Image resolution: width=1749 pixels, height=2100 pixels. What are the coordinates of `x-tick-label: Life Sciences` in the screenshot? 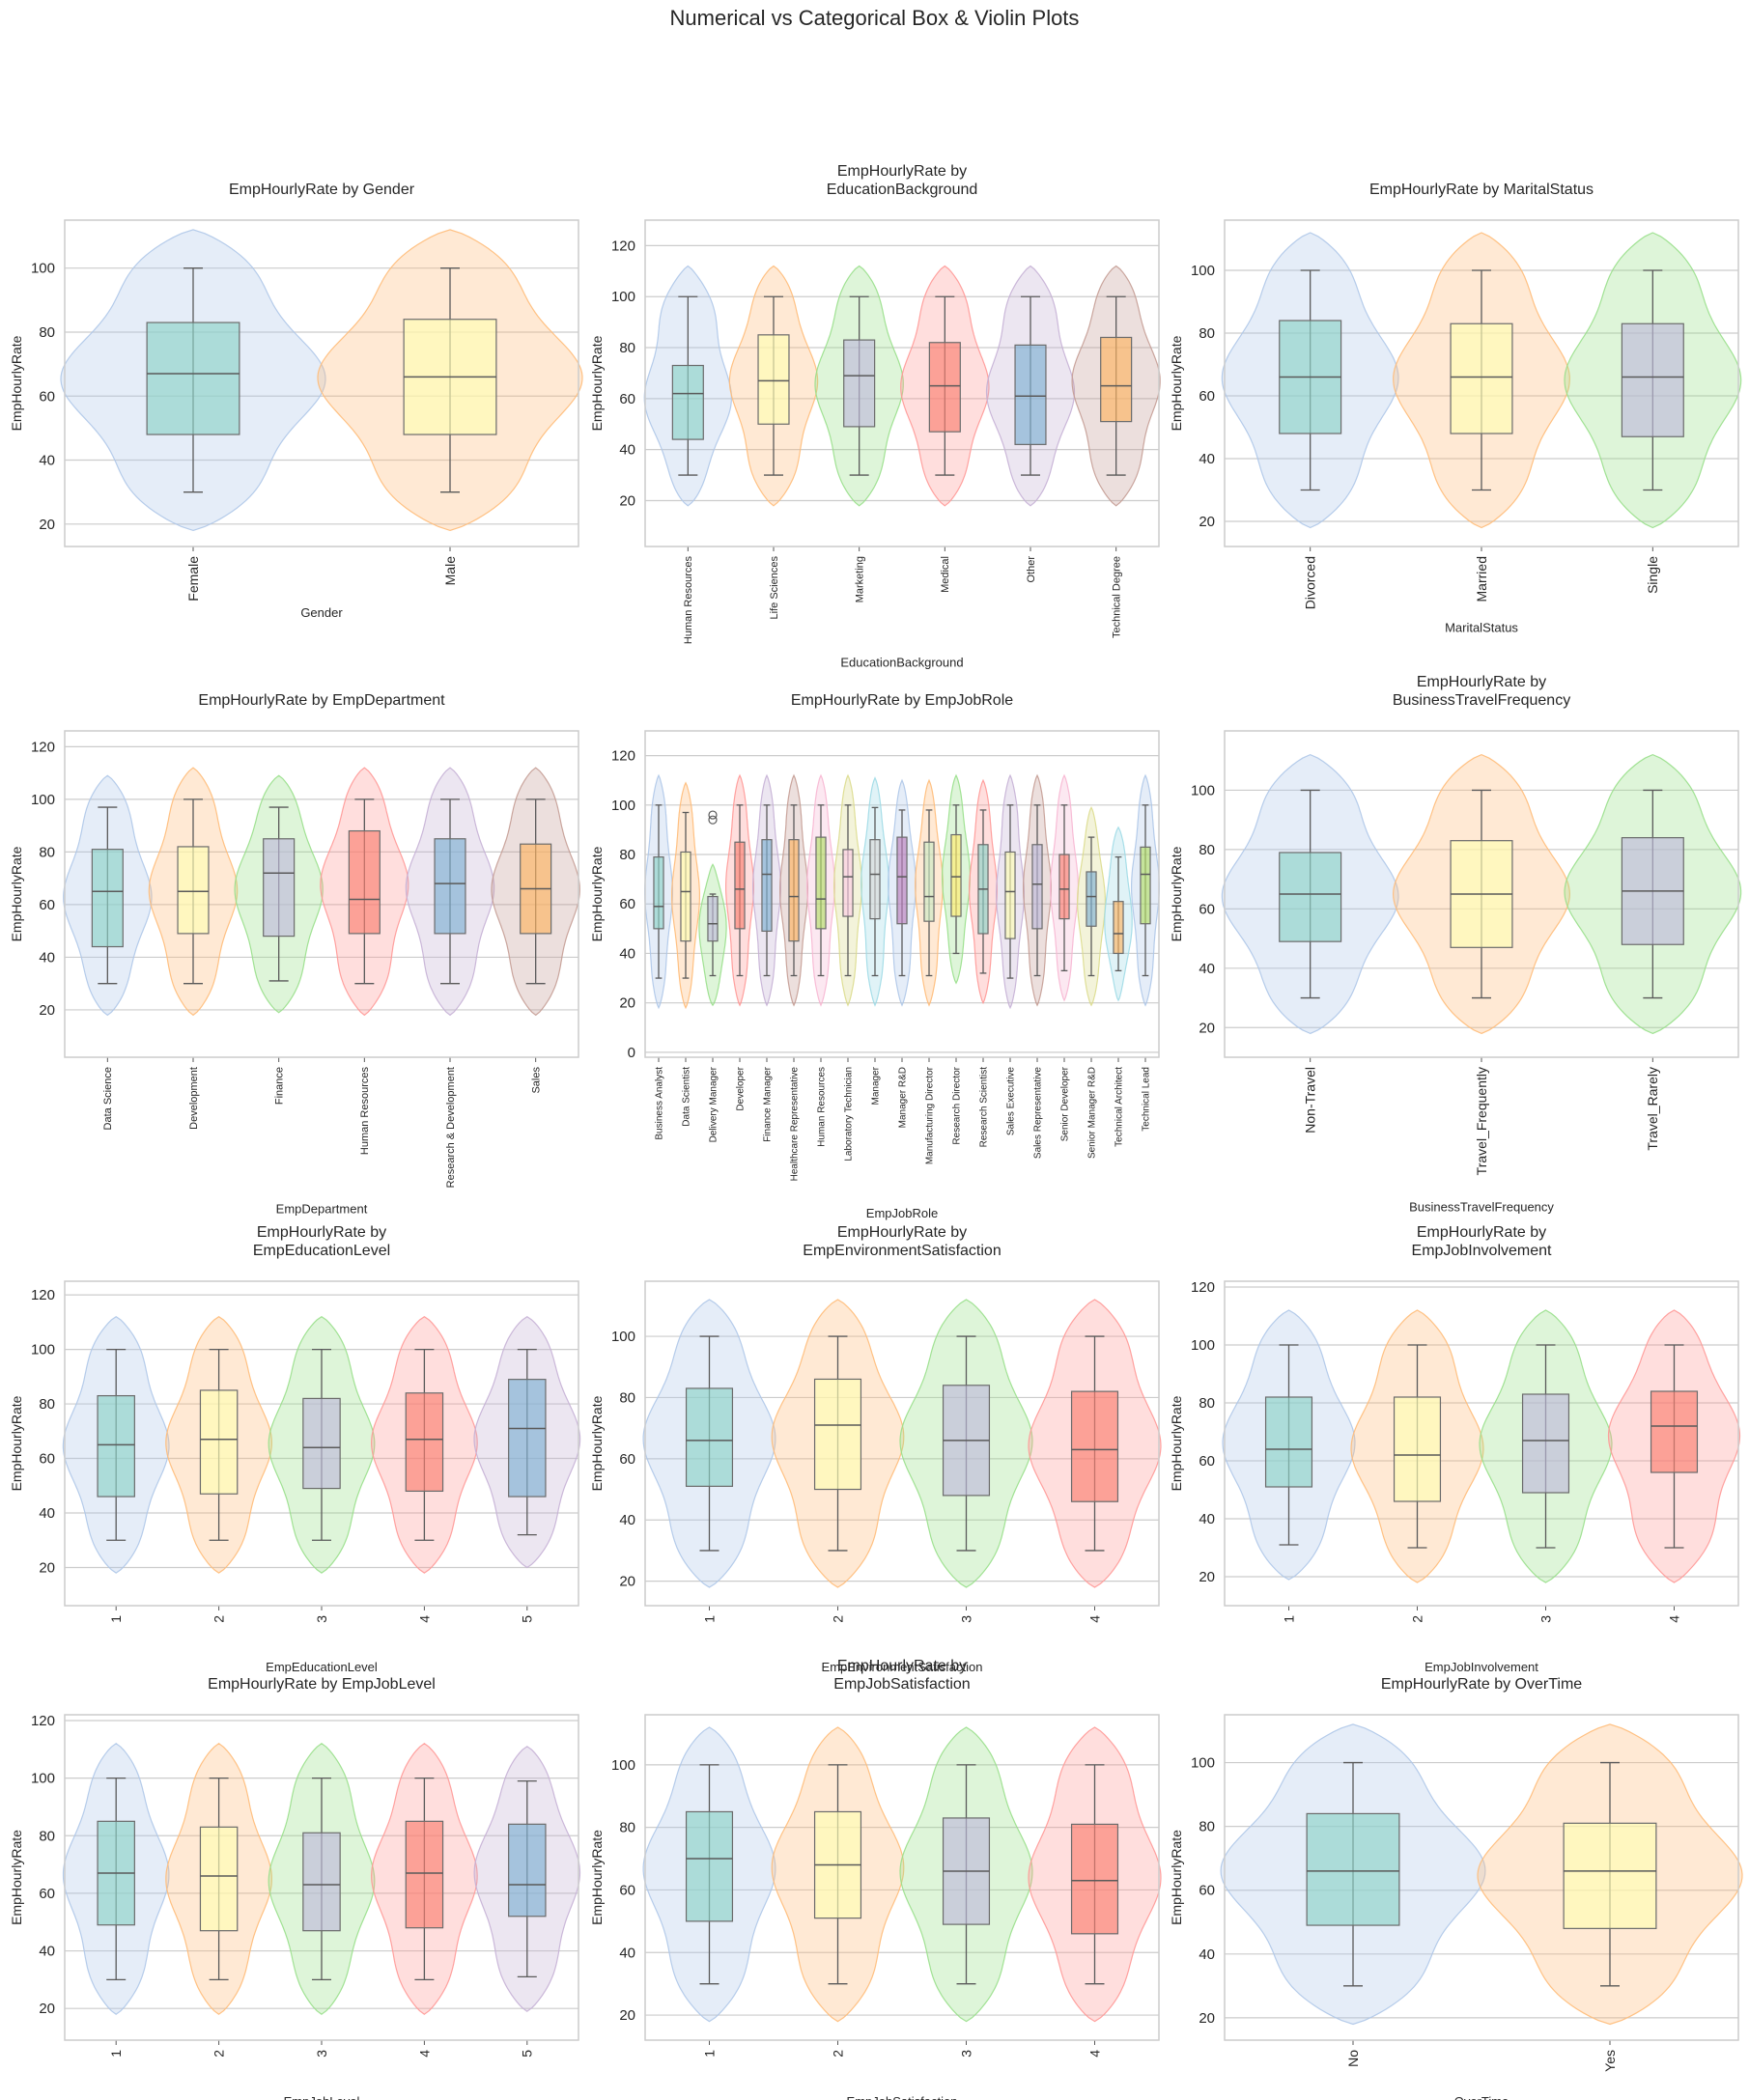 It's located at (774, 588).